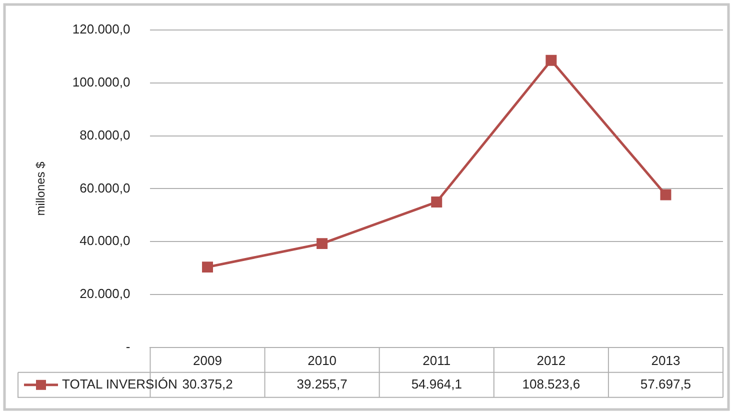 This screenshot has height=414, width=733. Describe the element at coordinates (105, 294) in the screenshot. I see `y-tick-label: 20.000,0` at that location.